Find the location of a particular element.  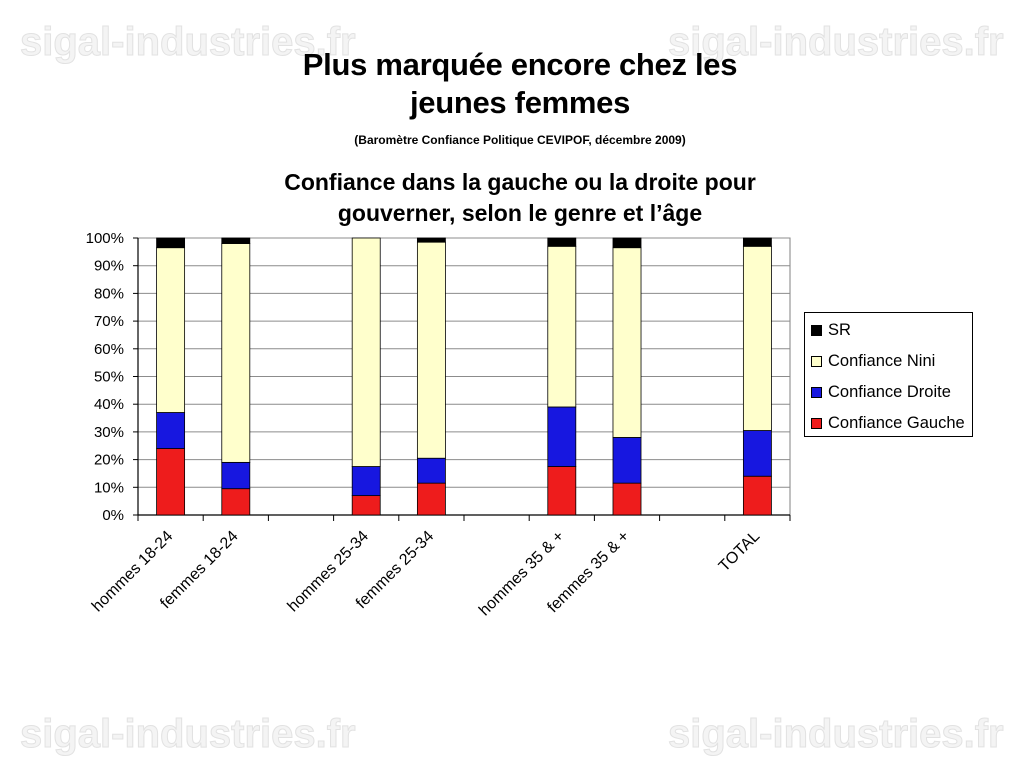

y-tick-label: 90% is located at coordinates (109, 266).